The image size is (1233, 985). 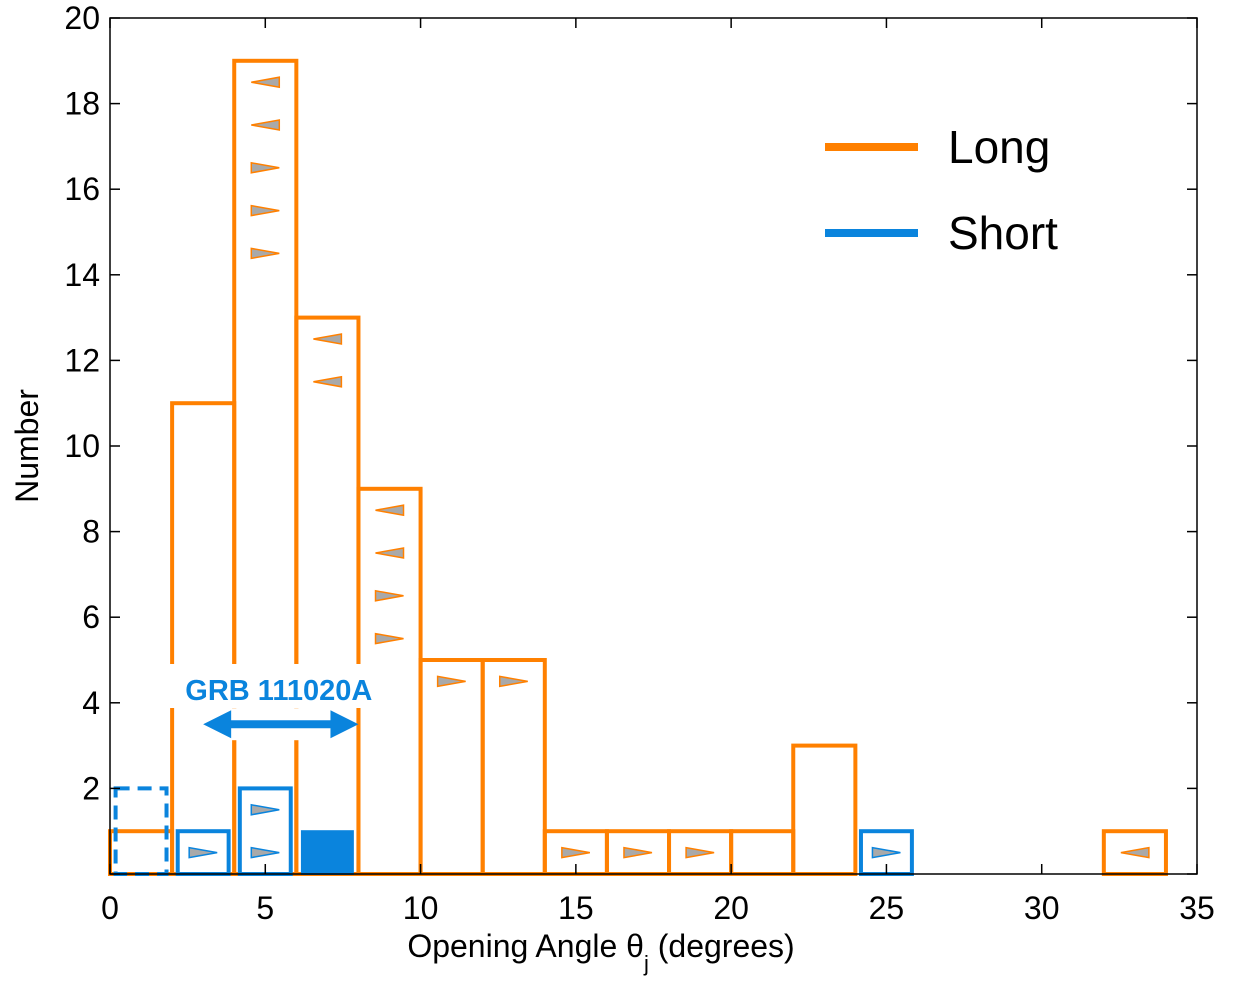 I want to click on legend-label-long: Long, so click(x=999, y=147).